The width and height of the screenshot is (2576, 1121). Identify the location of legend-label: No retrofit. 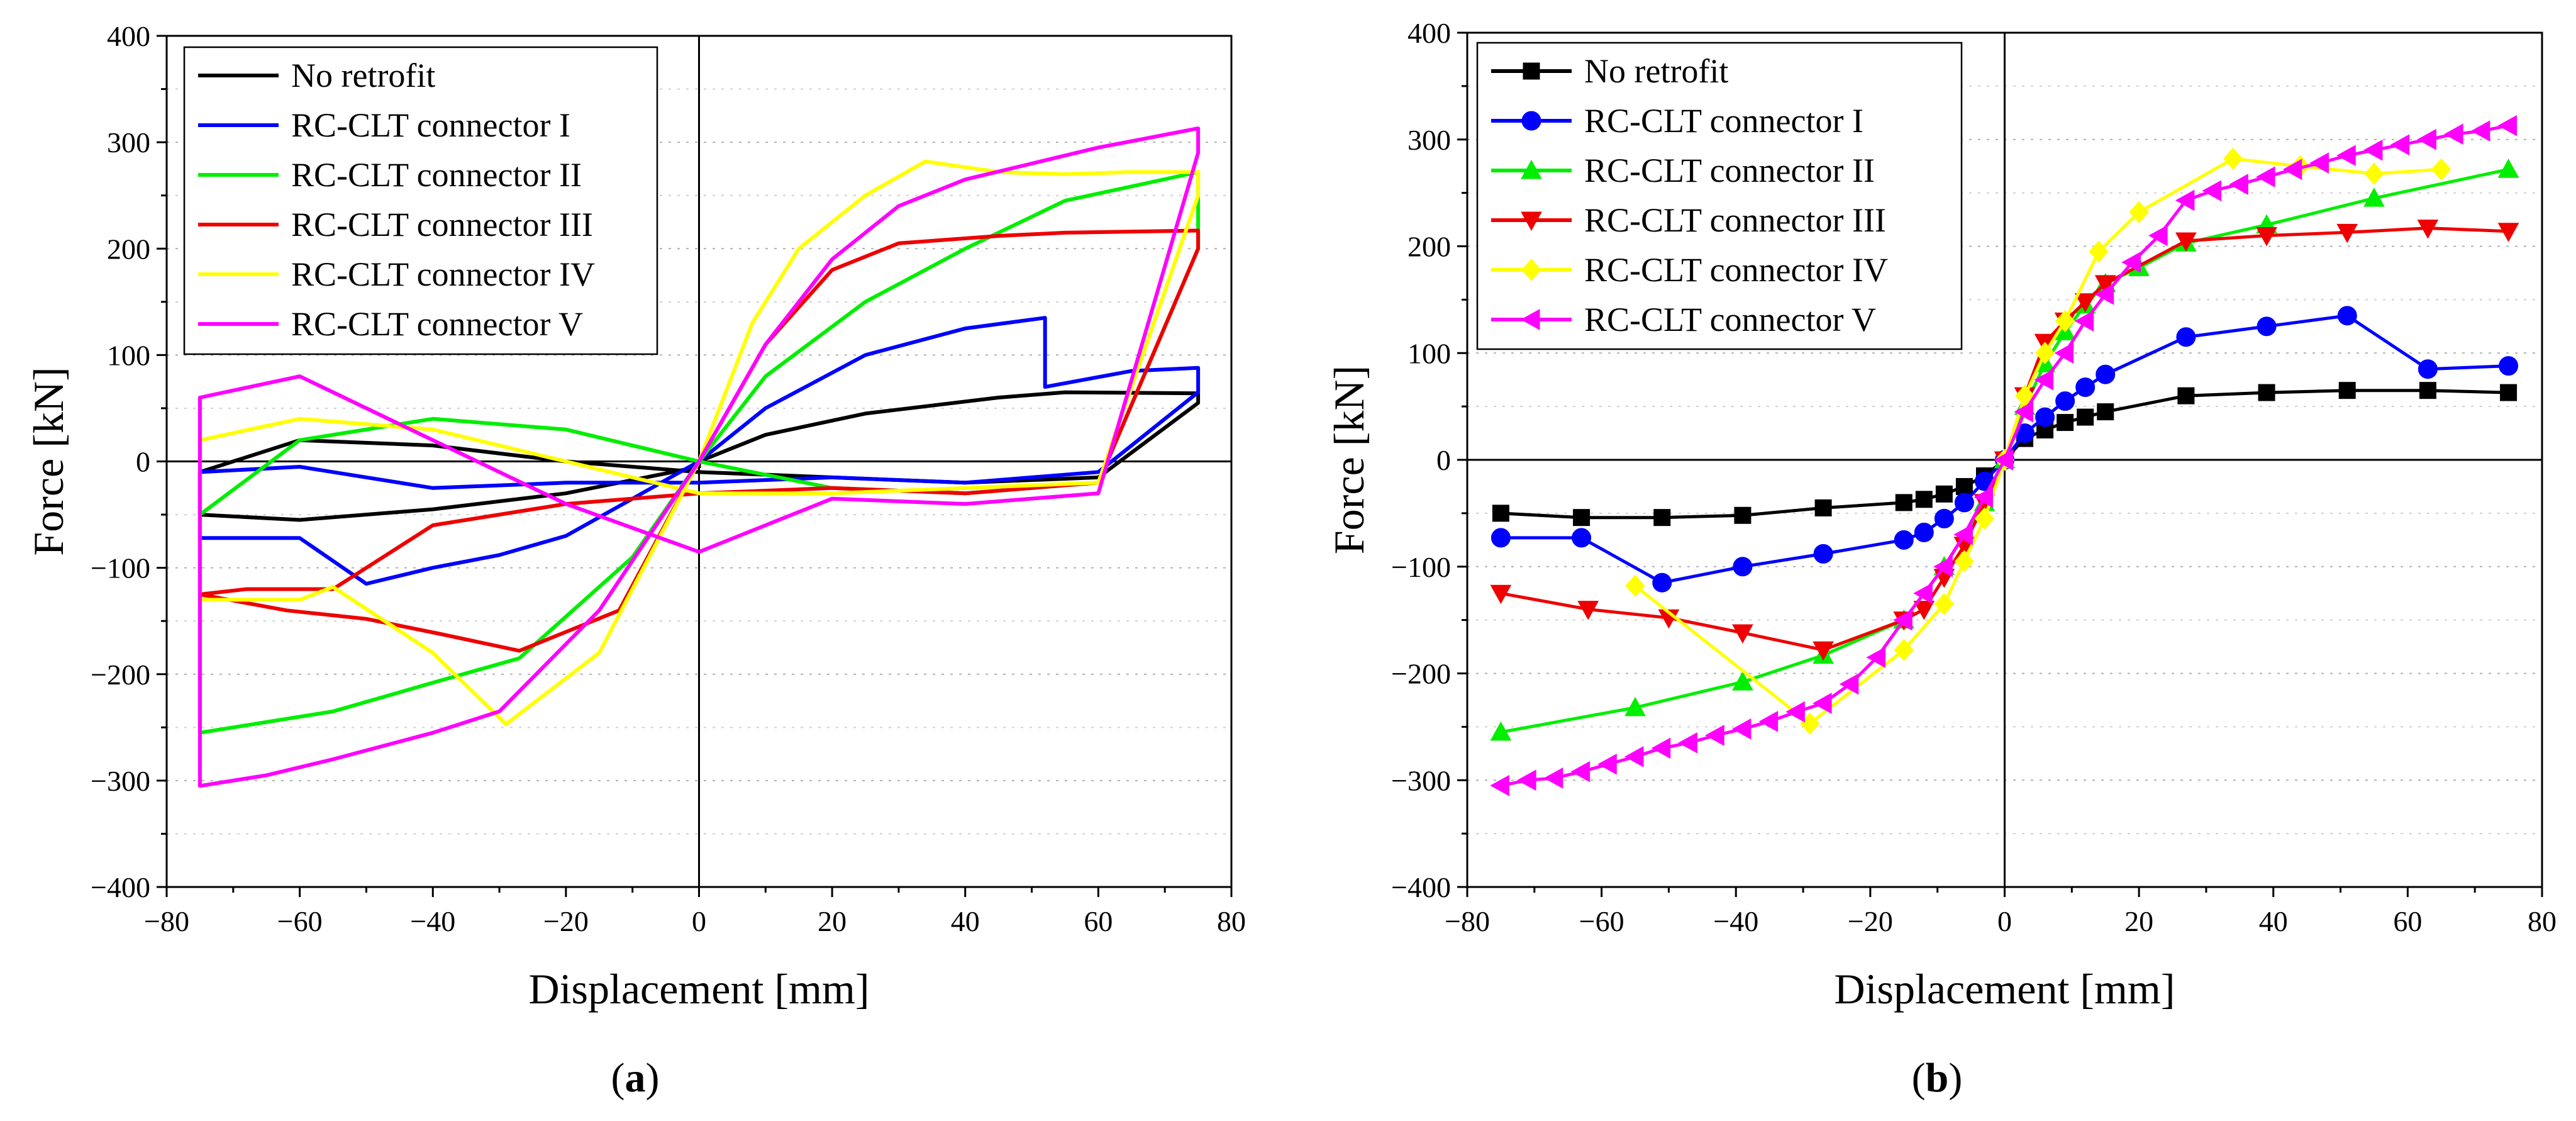
(1656, 71).